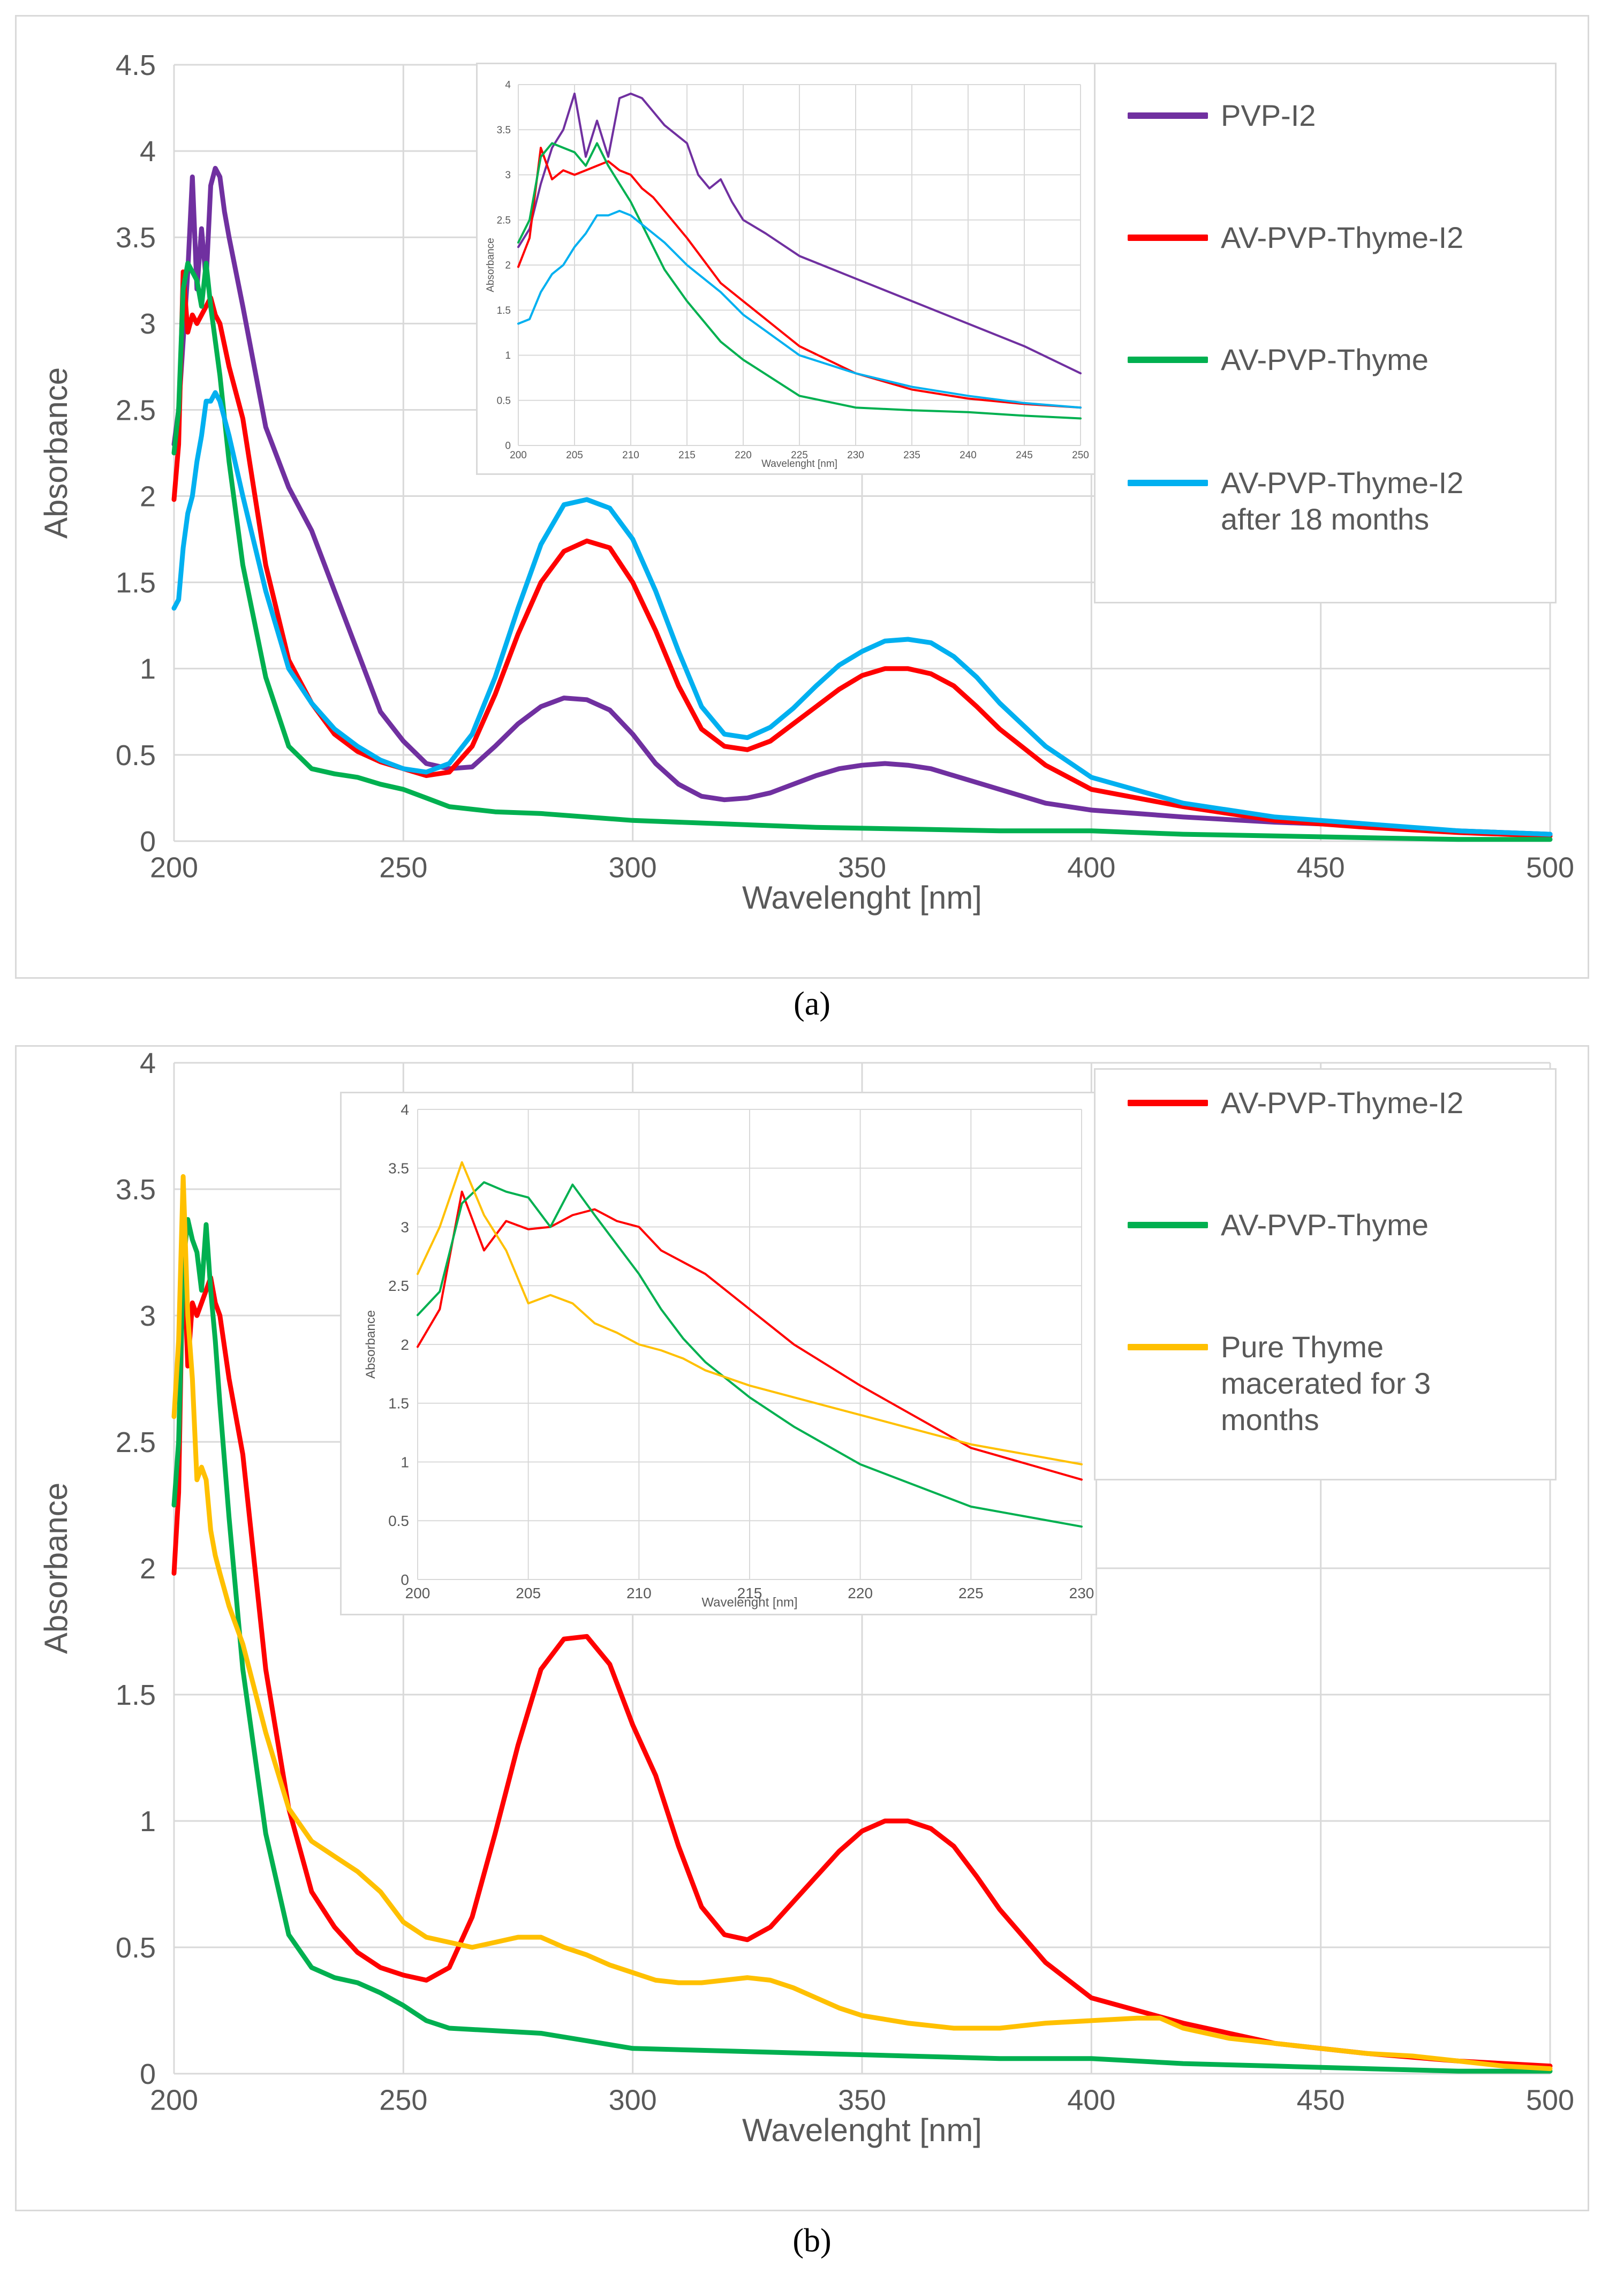  What do you see at coordinates (405, 1579) in the screenshot?
I see `inset-b-y-tick-label: 0` at bounding box center [405, 1579].